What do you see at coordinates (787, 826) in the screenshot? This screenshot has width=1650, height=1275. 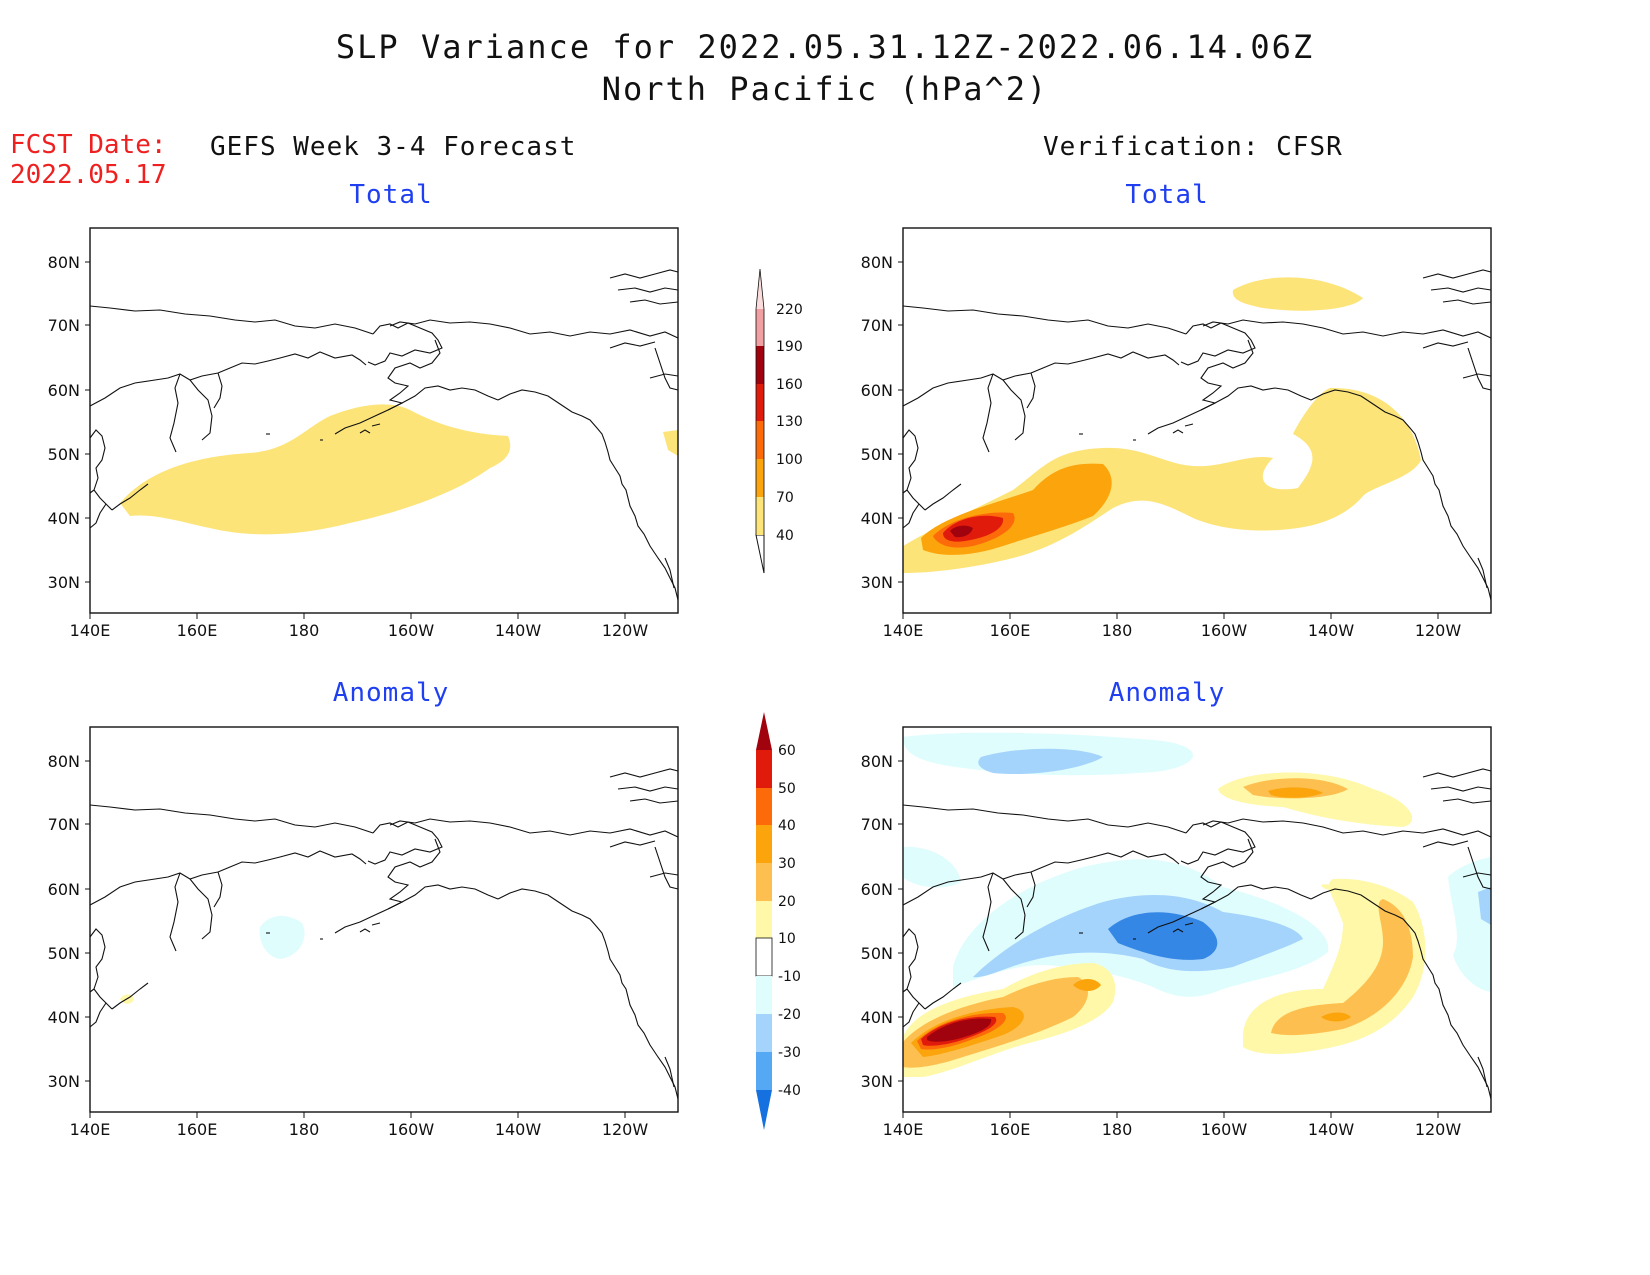 I see `colorbar-anomaly-label: 40` at bounding box center [787, 826].